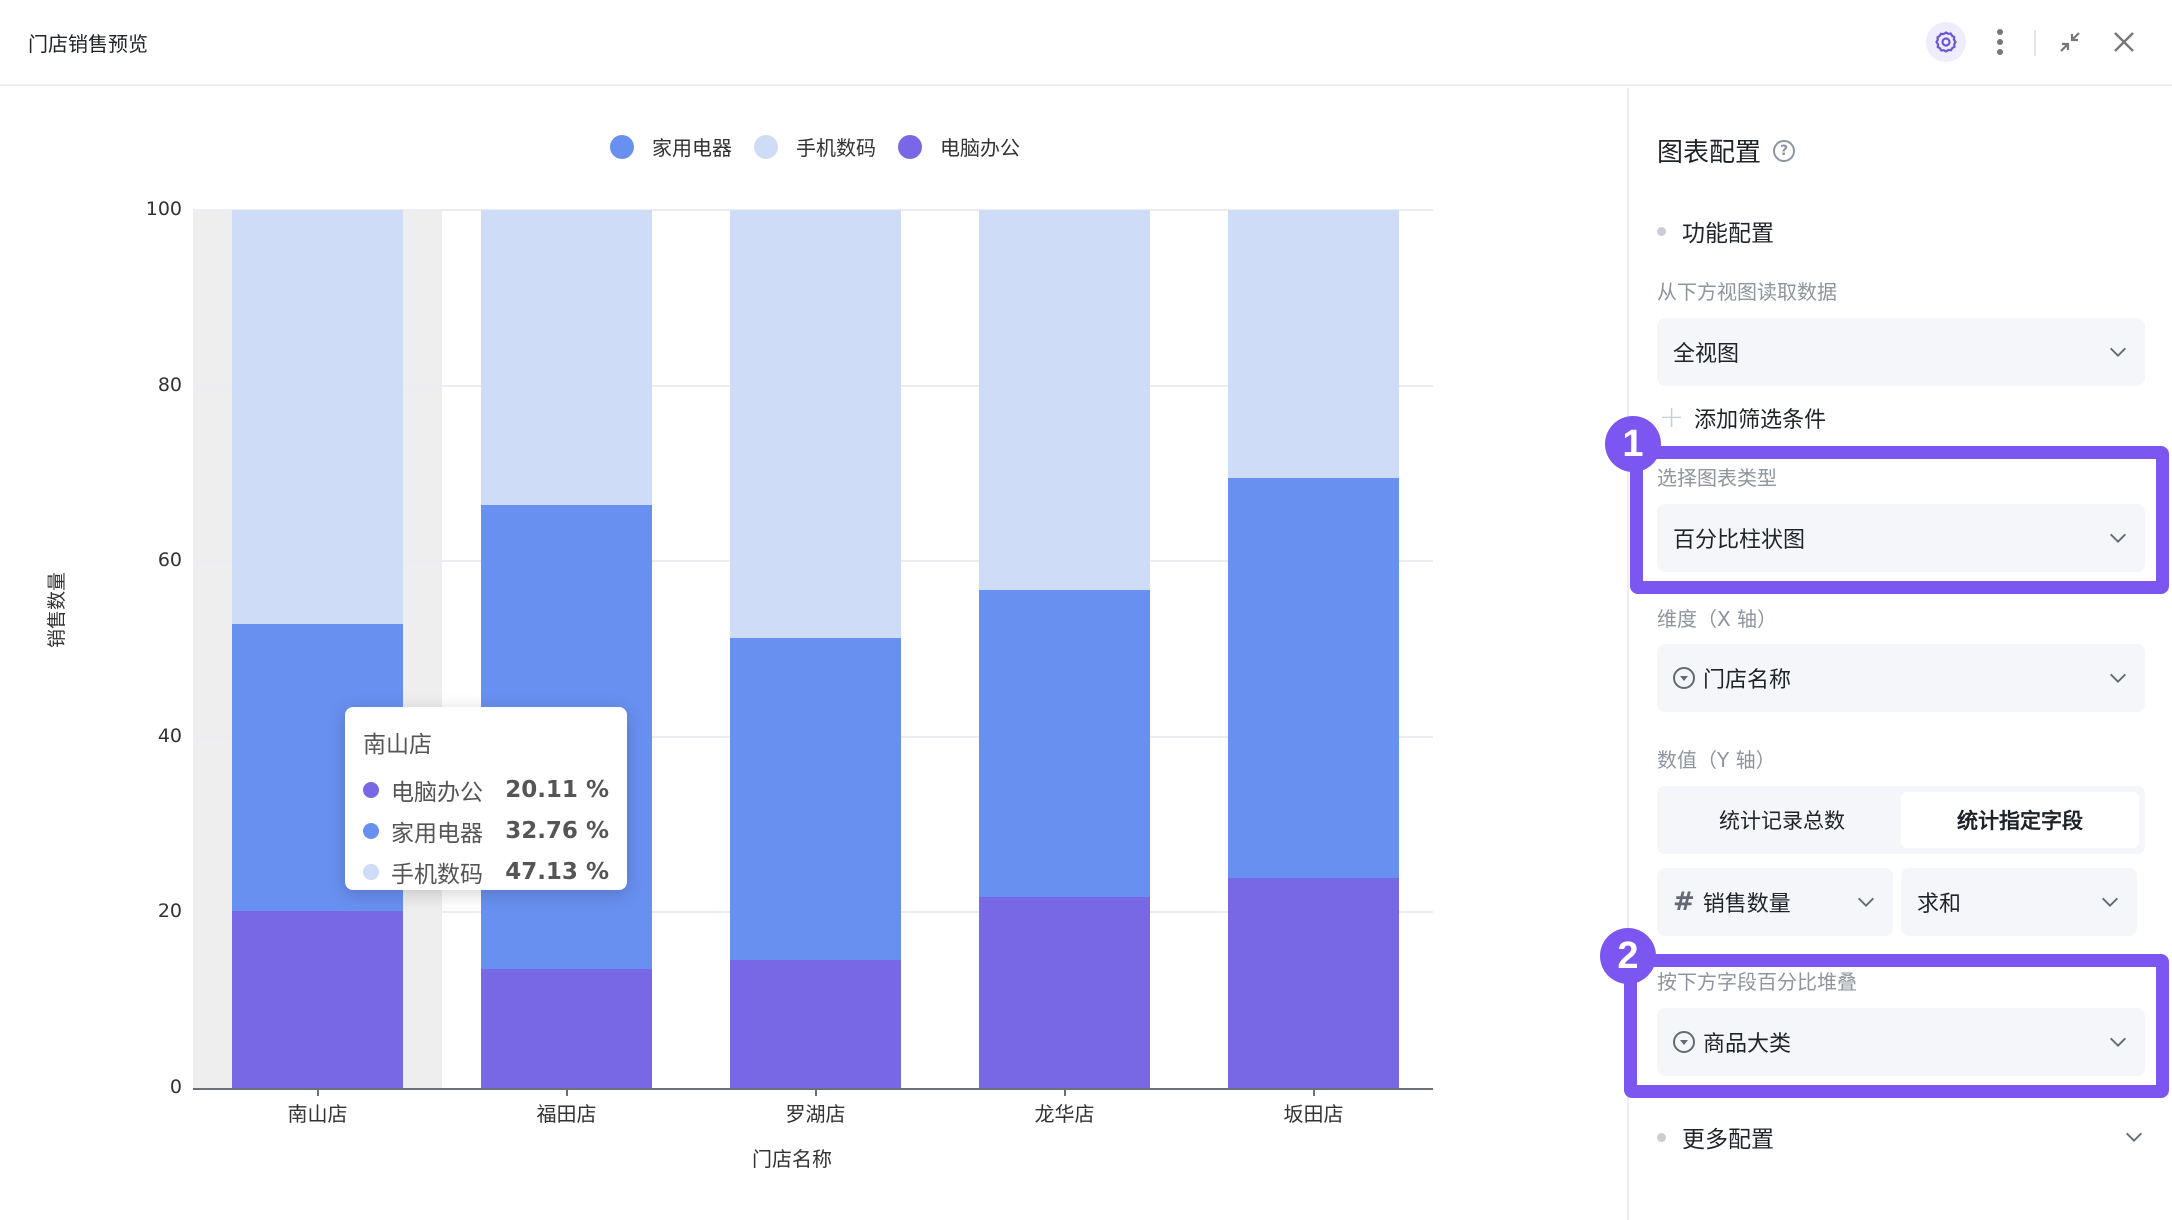 The width and height of the screenshot is (2172, 1220). What do you see at coordinates (486, 789) in the screenshot?
I see `tooltip-row: 电脑办公 20.11 %` at bounding box center [486, 789].